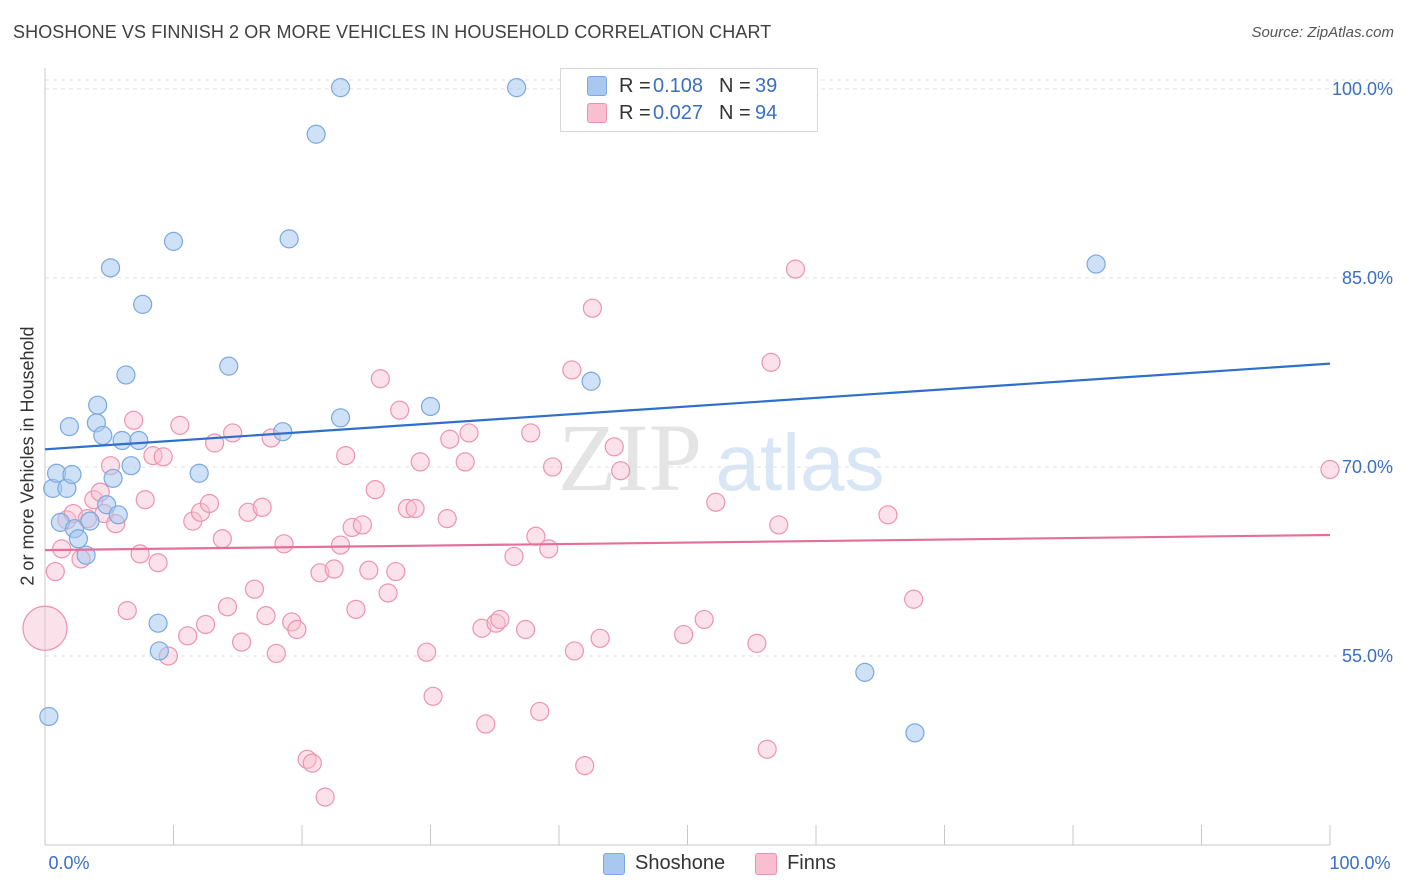  Describe the element at coordinates (597, 86) in the screenshot. I see `shoshone-swatch` at that location.